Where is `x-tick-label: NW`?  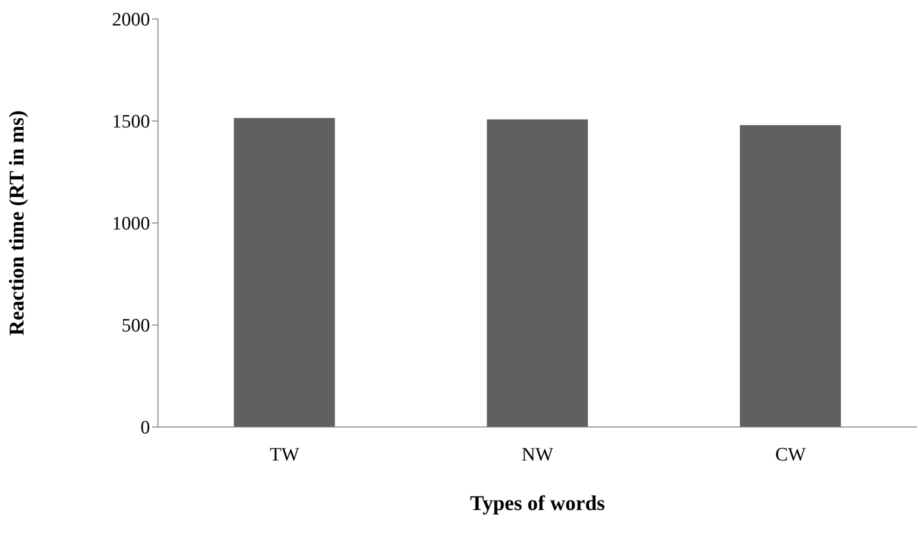
x-tick-label: NW is located at coordinates (538, 455).